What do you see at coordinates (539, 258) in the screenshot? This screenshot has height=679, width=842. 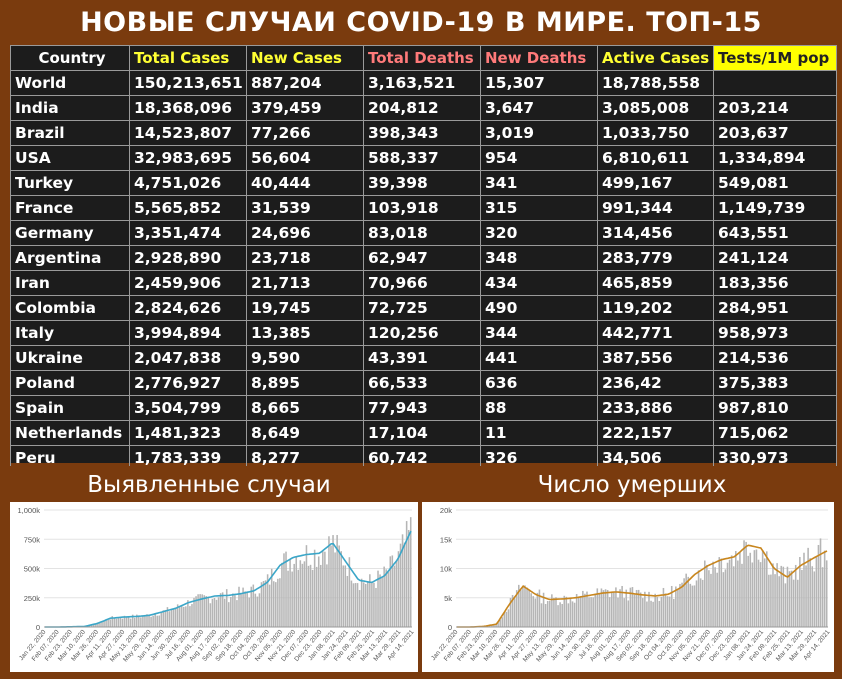 I see `cell-new-deaths: 348` at bounding box center [539, 258].